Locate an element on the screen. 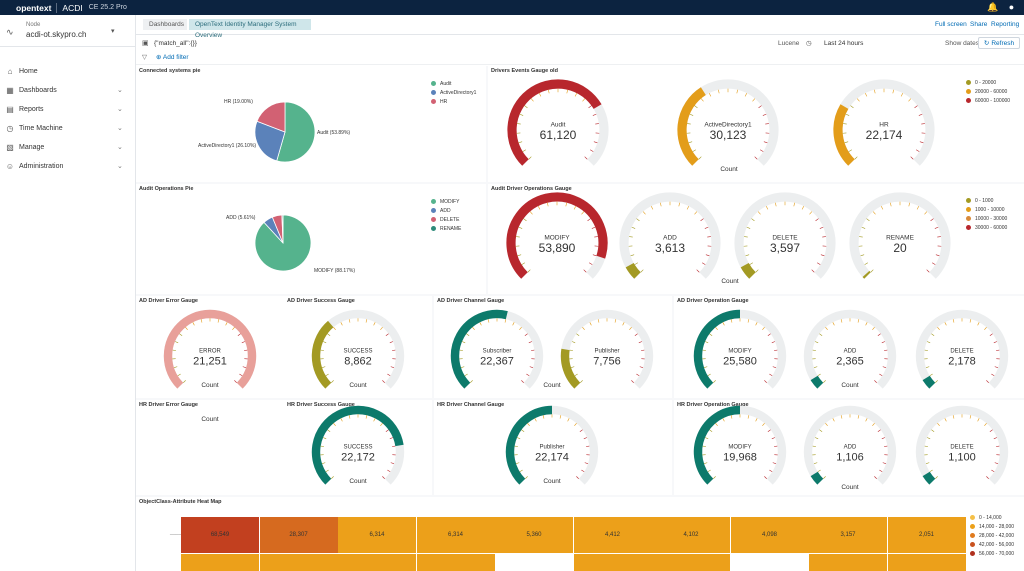 This screenshot has height=571, width=1024. sidebar-item-home: ⌂ Home is located at coordinates (68, 71).